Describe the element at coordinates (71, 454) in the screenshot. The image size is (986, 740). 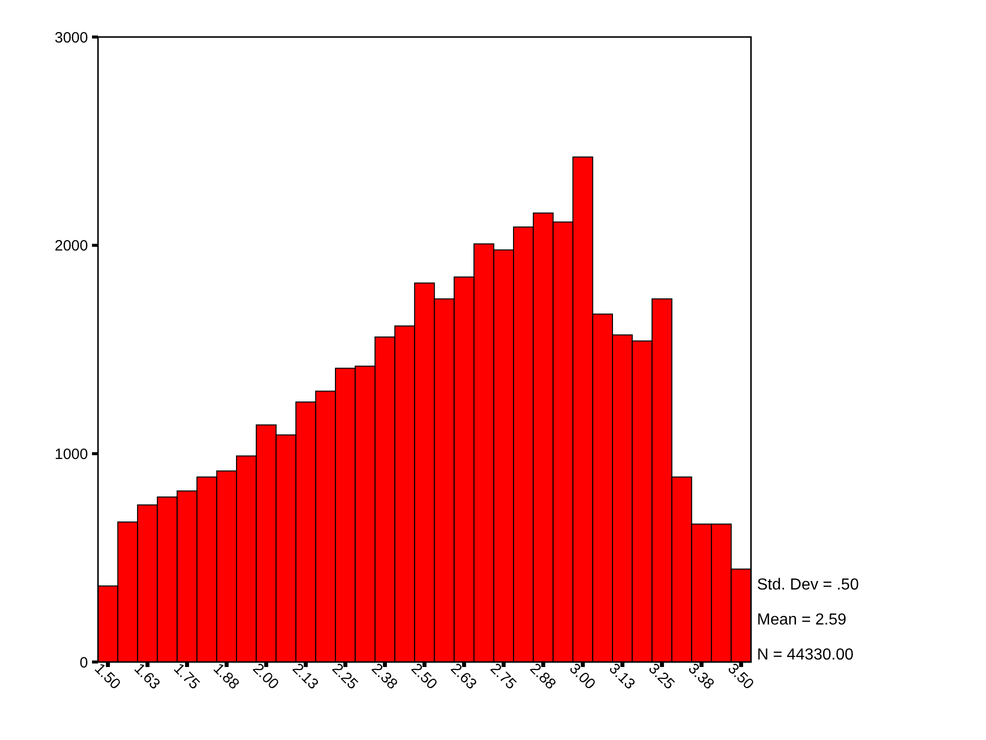
I see `y-tick-label: 1000` at that location.